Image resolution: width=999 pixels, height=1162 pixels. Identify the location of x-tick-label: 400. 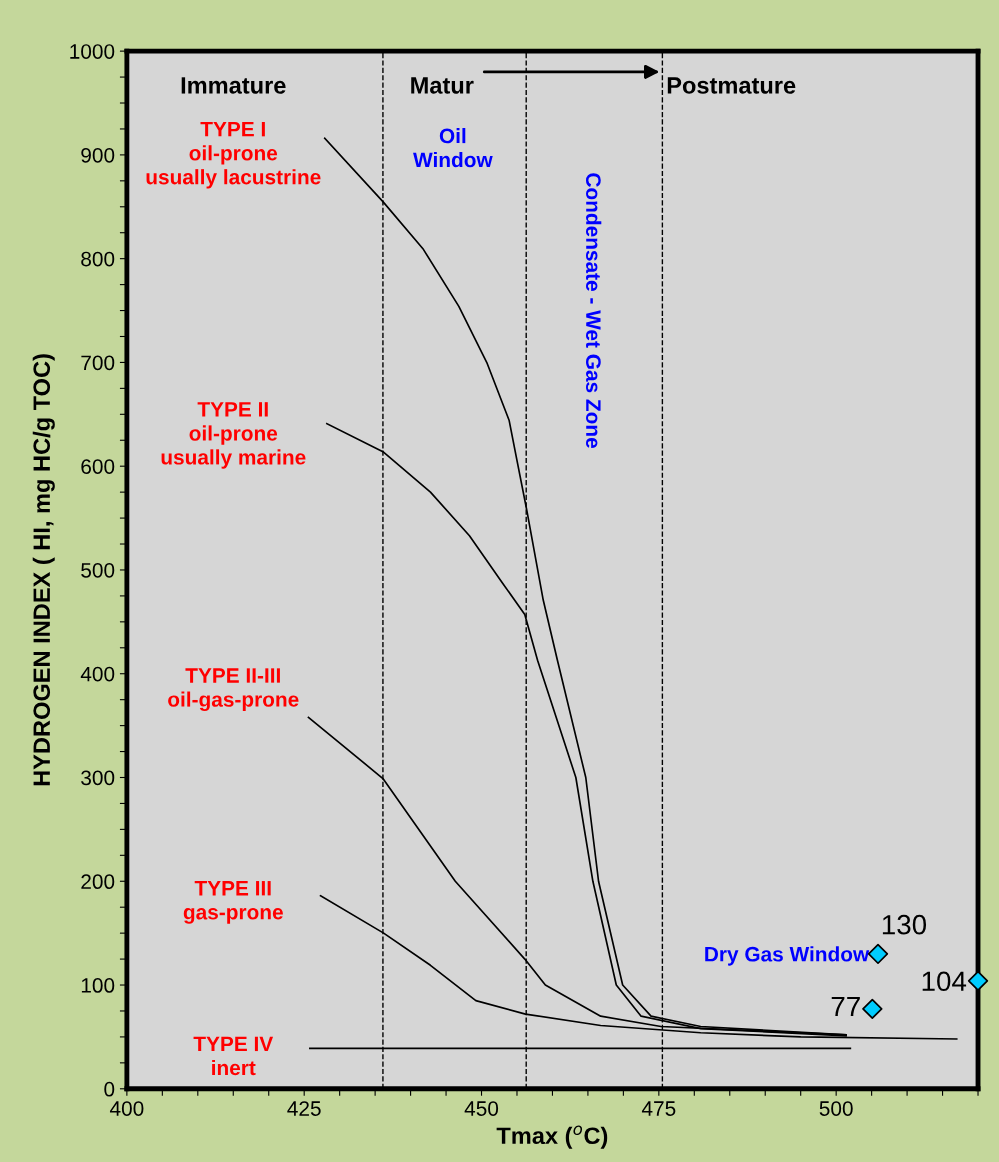
(126, 1108).